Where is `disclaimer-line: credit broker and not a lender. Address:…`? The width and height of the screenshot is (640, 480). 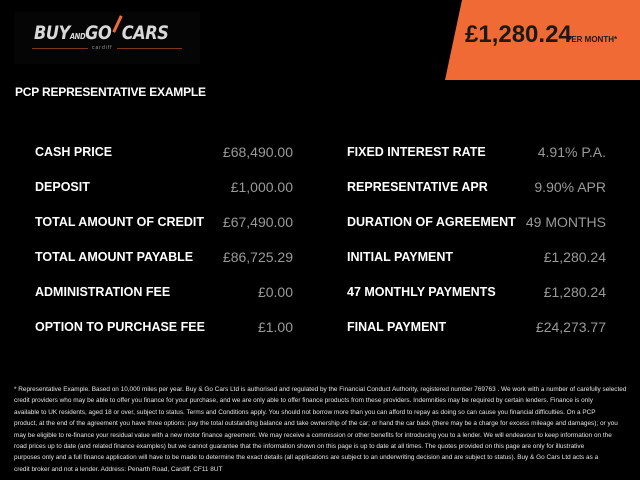 disclaimer-line: credit broker and not a lender. Address:… is located at coordinates (118, 469).